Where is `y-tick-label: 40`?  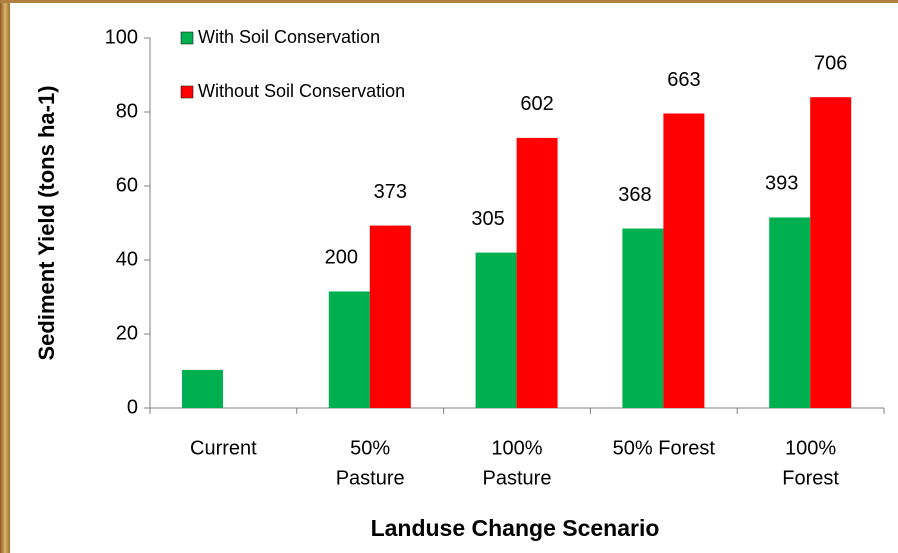
y-tick-label: 40 is located at coordinates (127, 259).